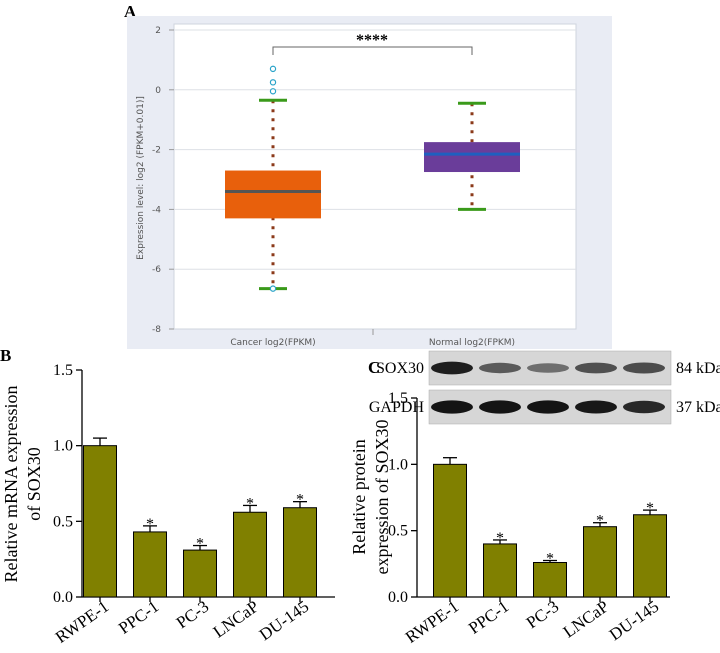 The width and height of the screenshot is (720, 653). What do you see at coordinates (141, 178) in the screenshot?
I see `box-plot-y-axis-label: Expression level: log2 (FPKM+0.01)]` at bounding box center [141, 178].